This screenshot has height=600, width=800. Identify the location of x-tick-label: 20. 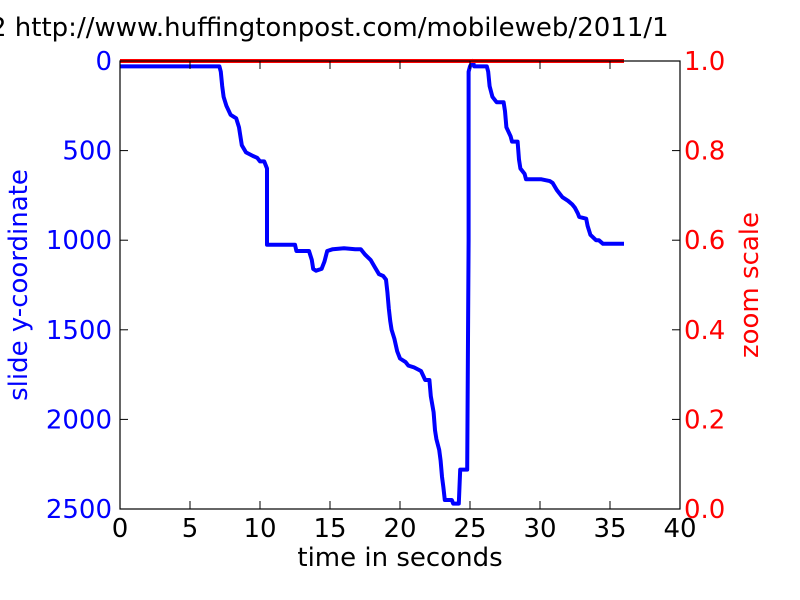
(399, 529).